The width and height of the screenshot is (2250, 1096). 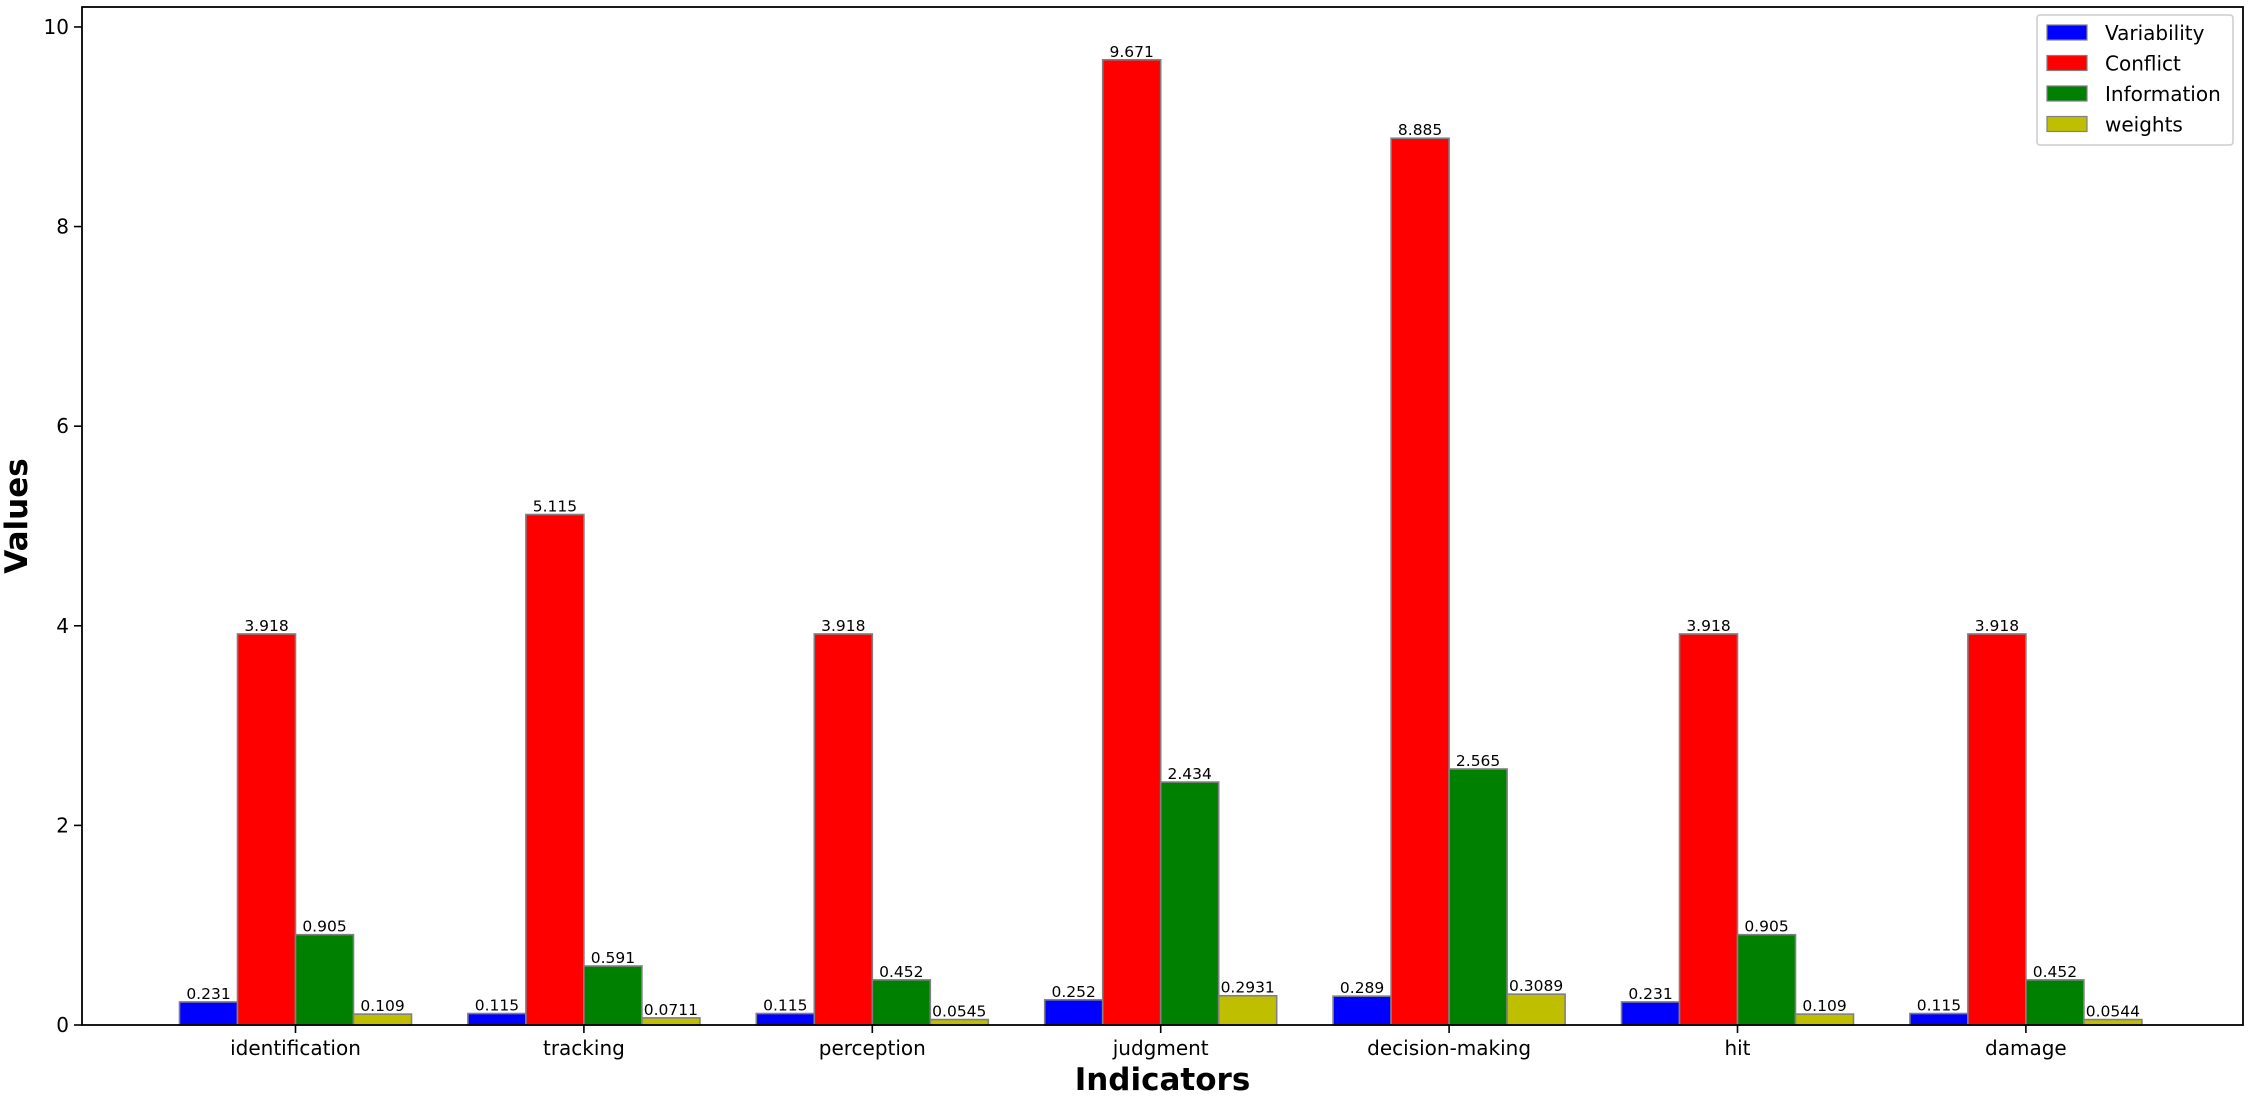 What do you see at coordinates (2143, 64) in the screenshot?
I see `legend-label-conflict: Conflict` at bounding box center [2143, 64].